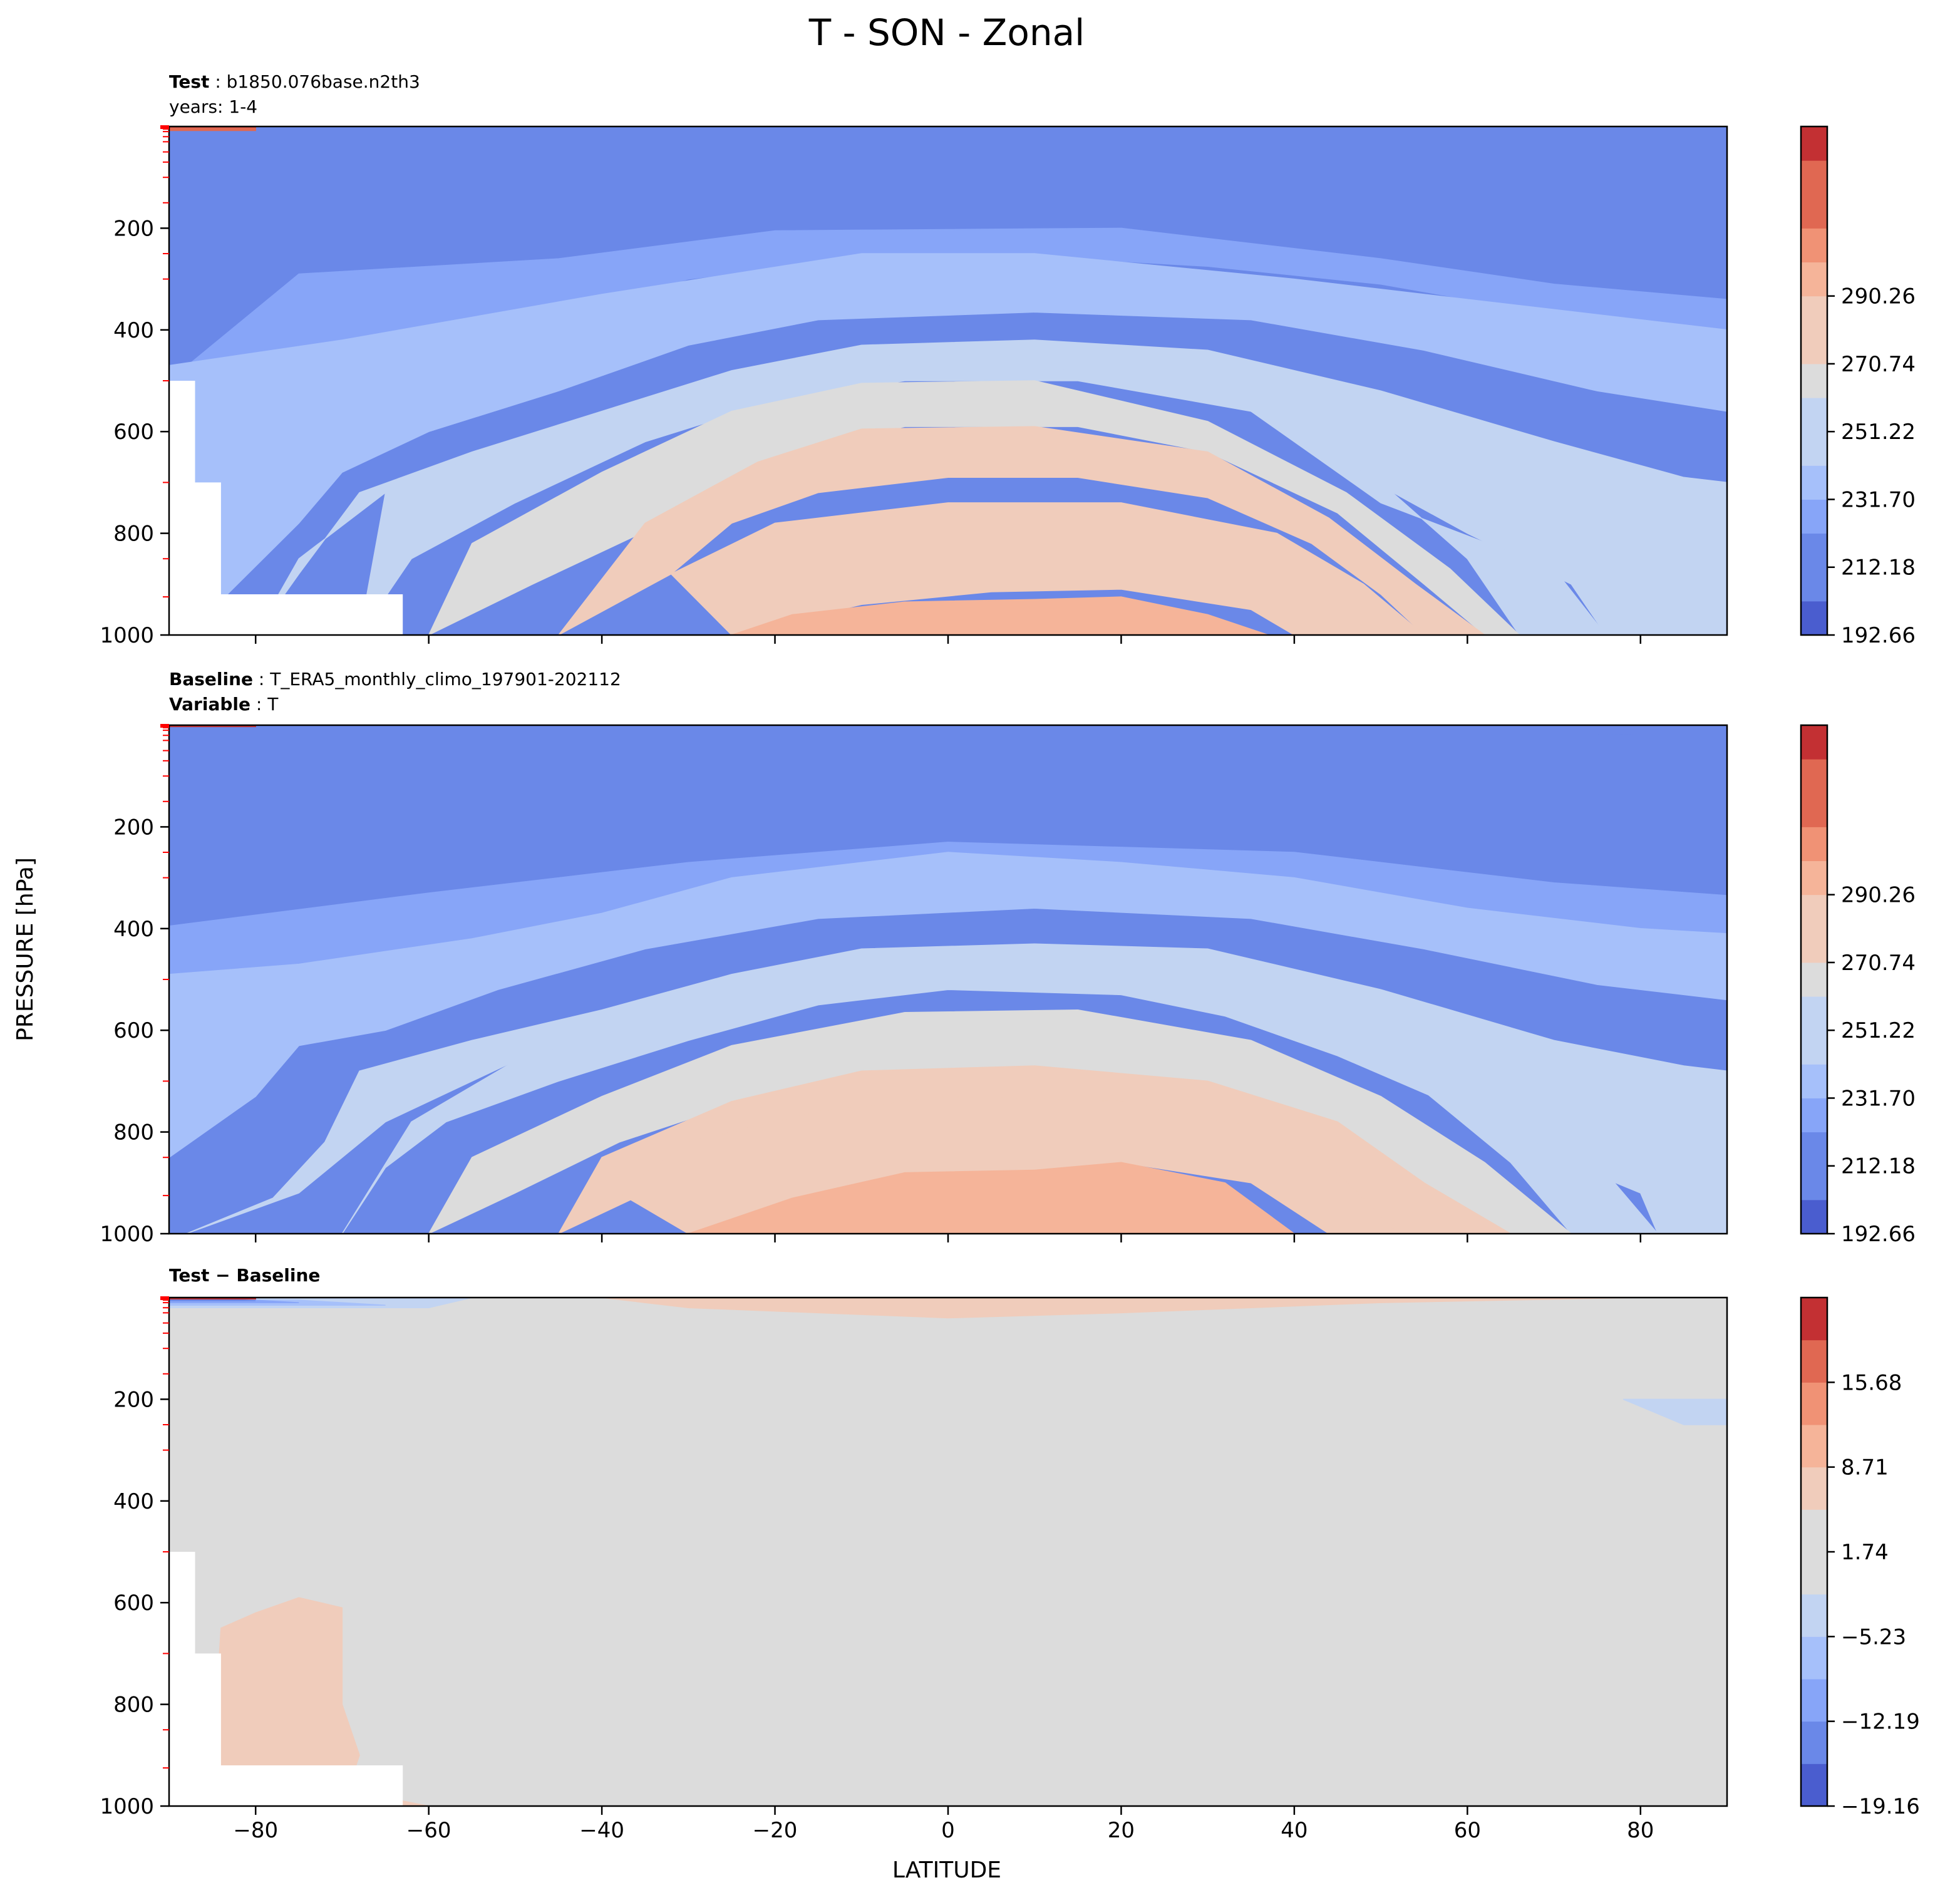  I want to click on baseline-colorbar: 192.66 212.18 231.70 251.22 270.74 290.26, so click(1858, 985).